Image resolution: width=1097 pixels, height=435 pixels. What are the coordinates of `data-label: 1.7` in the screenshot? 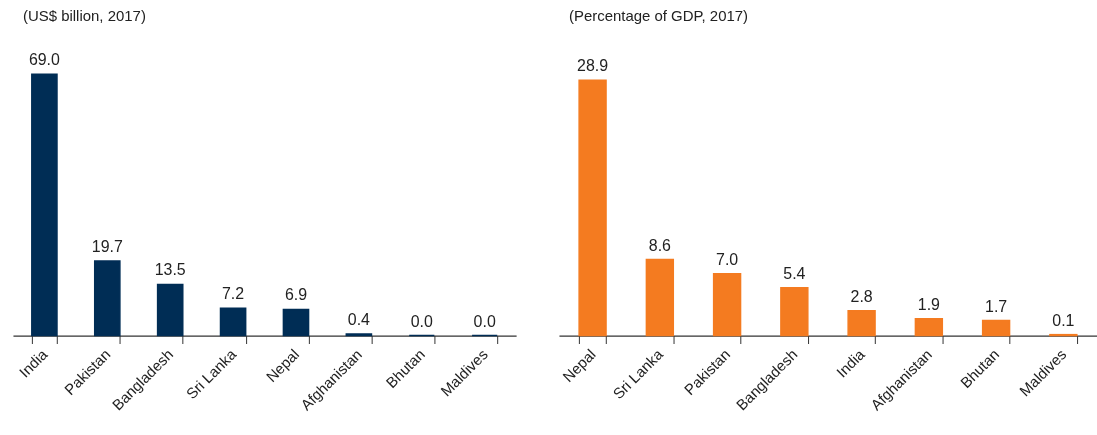 It's located at (996, 306).